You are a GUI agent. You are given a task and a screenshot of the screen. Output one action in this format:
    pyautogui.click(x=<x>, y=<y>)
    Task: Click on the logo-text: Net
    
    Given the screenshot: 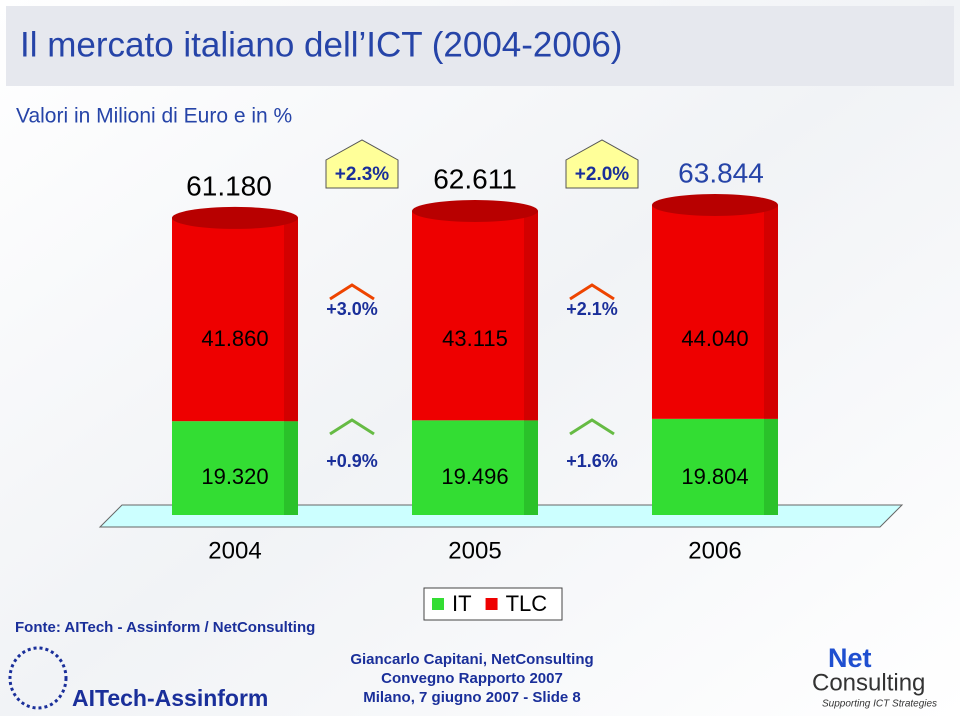 What is the action you would take?
    pyautogui.click(x=850, y=658)
    